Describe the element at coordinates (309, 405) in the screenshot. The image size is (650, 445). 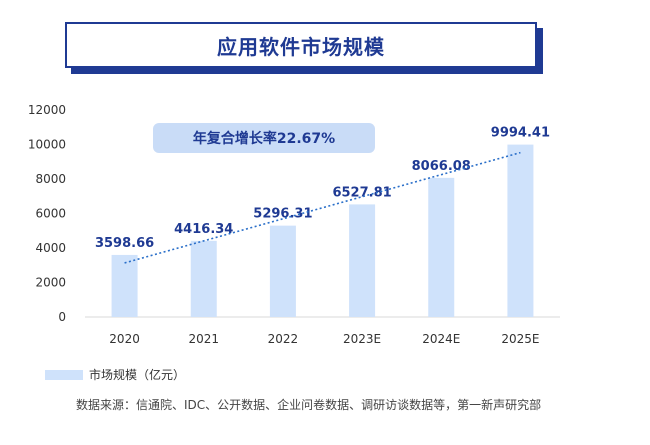
I see `source-note: 数据来源：信通院、IDC、公开数据、企业问卷数据、调研访谈数据等，第一新声研究部` at that location.